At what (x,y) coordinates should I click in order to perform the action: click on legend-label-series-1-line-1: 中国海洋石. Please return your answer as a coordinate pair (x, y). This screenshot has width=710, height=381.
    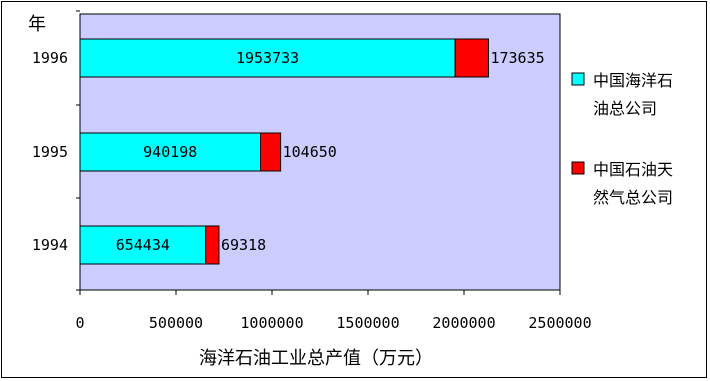
    Looking at the image, I should click on (633, 80).